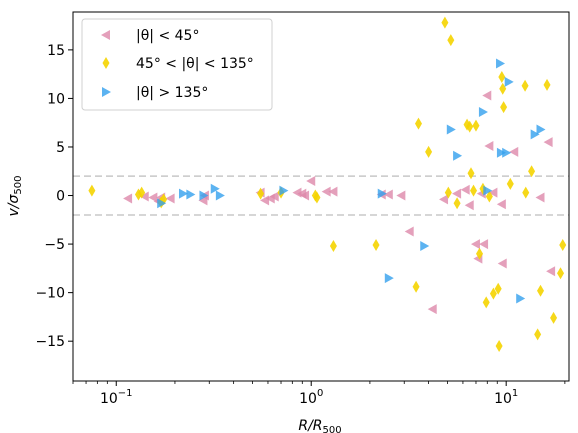 This screenshot has width=578, height=433. I want to click on y-tick-label: −5, so click(54, 245).